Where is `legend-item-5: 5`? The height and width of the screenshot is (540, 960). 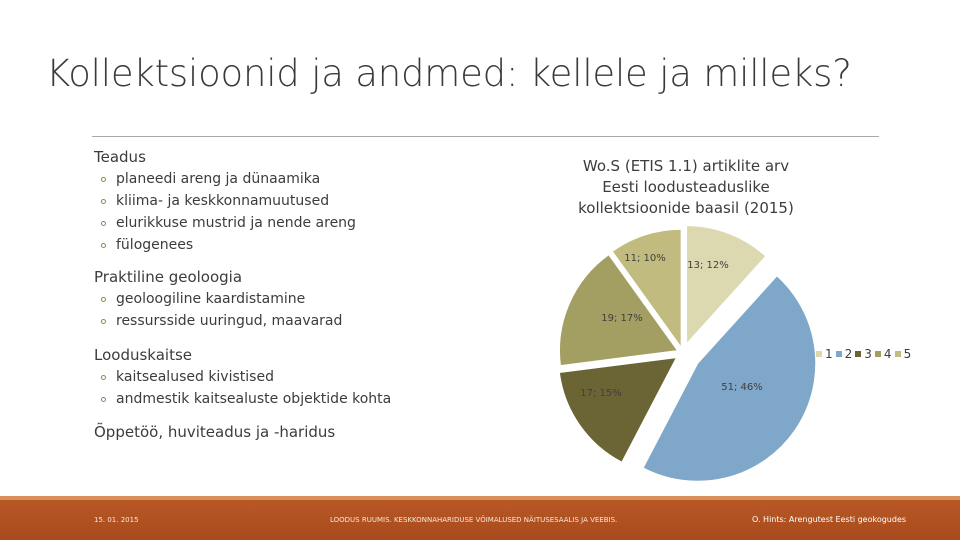 legend-item-5: 5 is located at coordinates (903, 354).